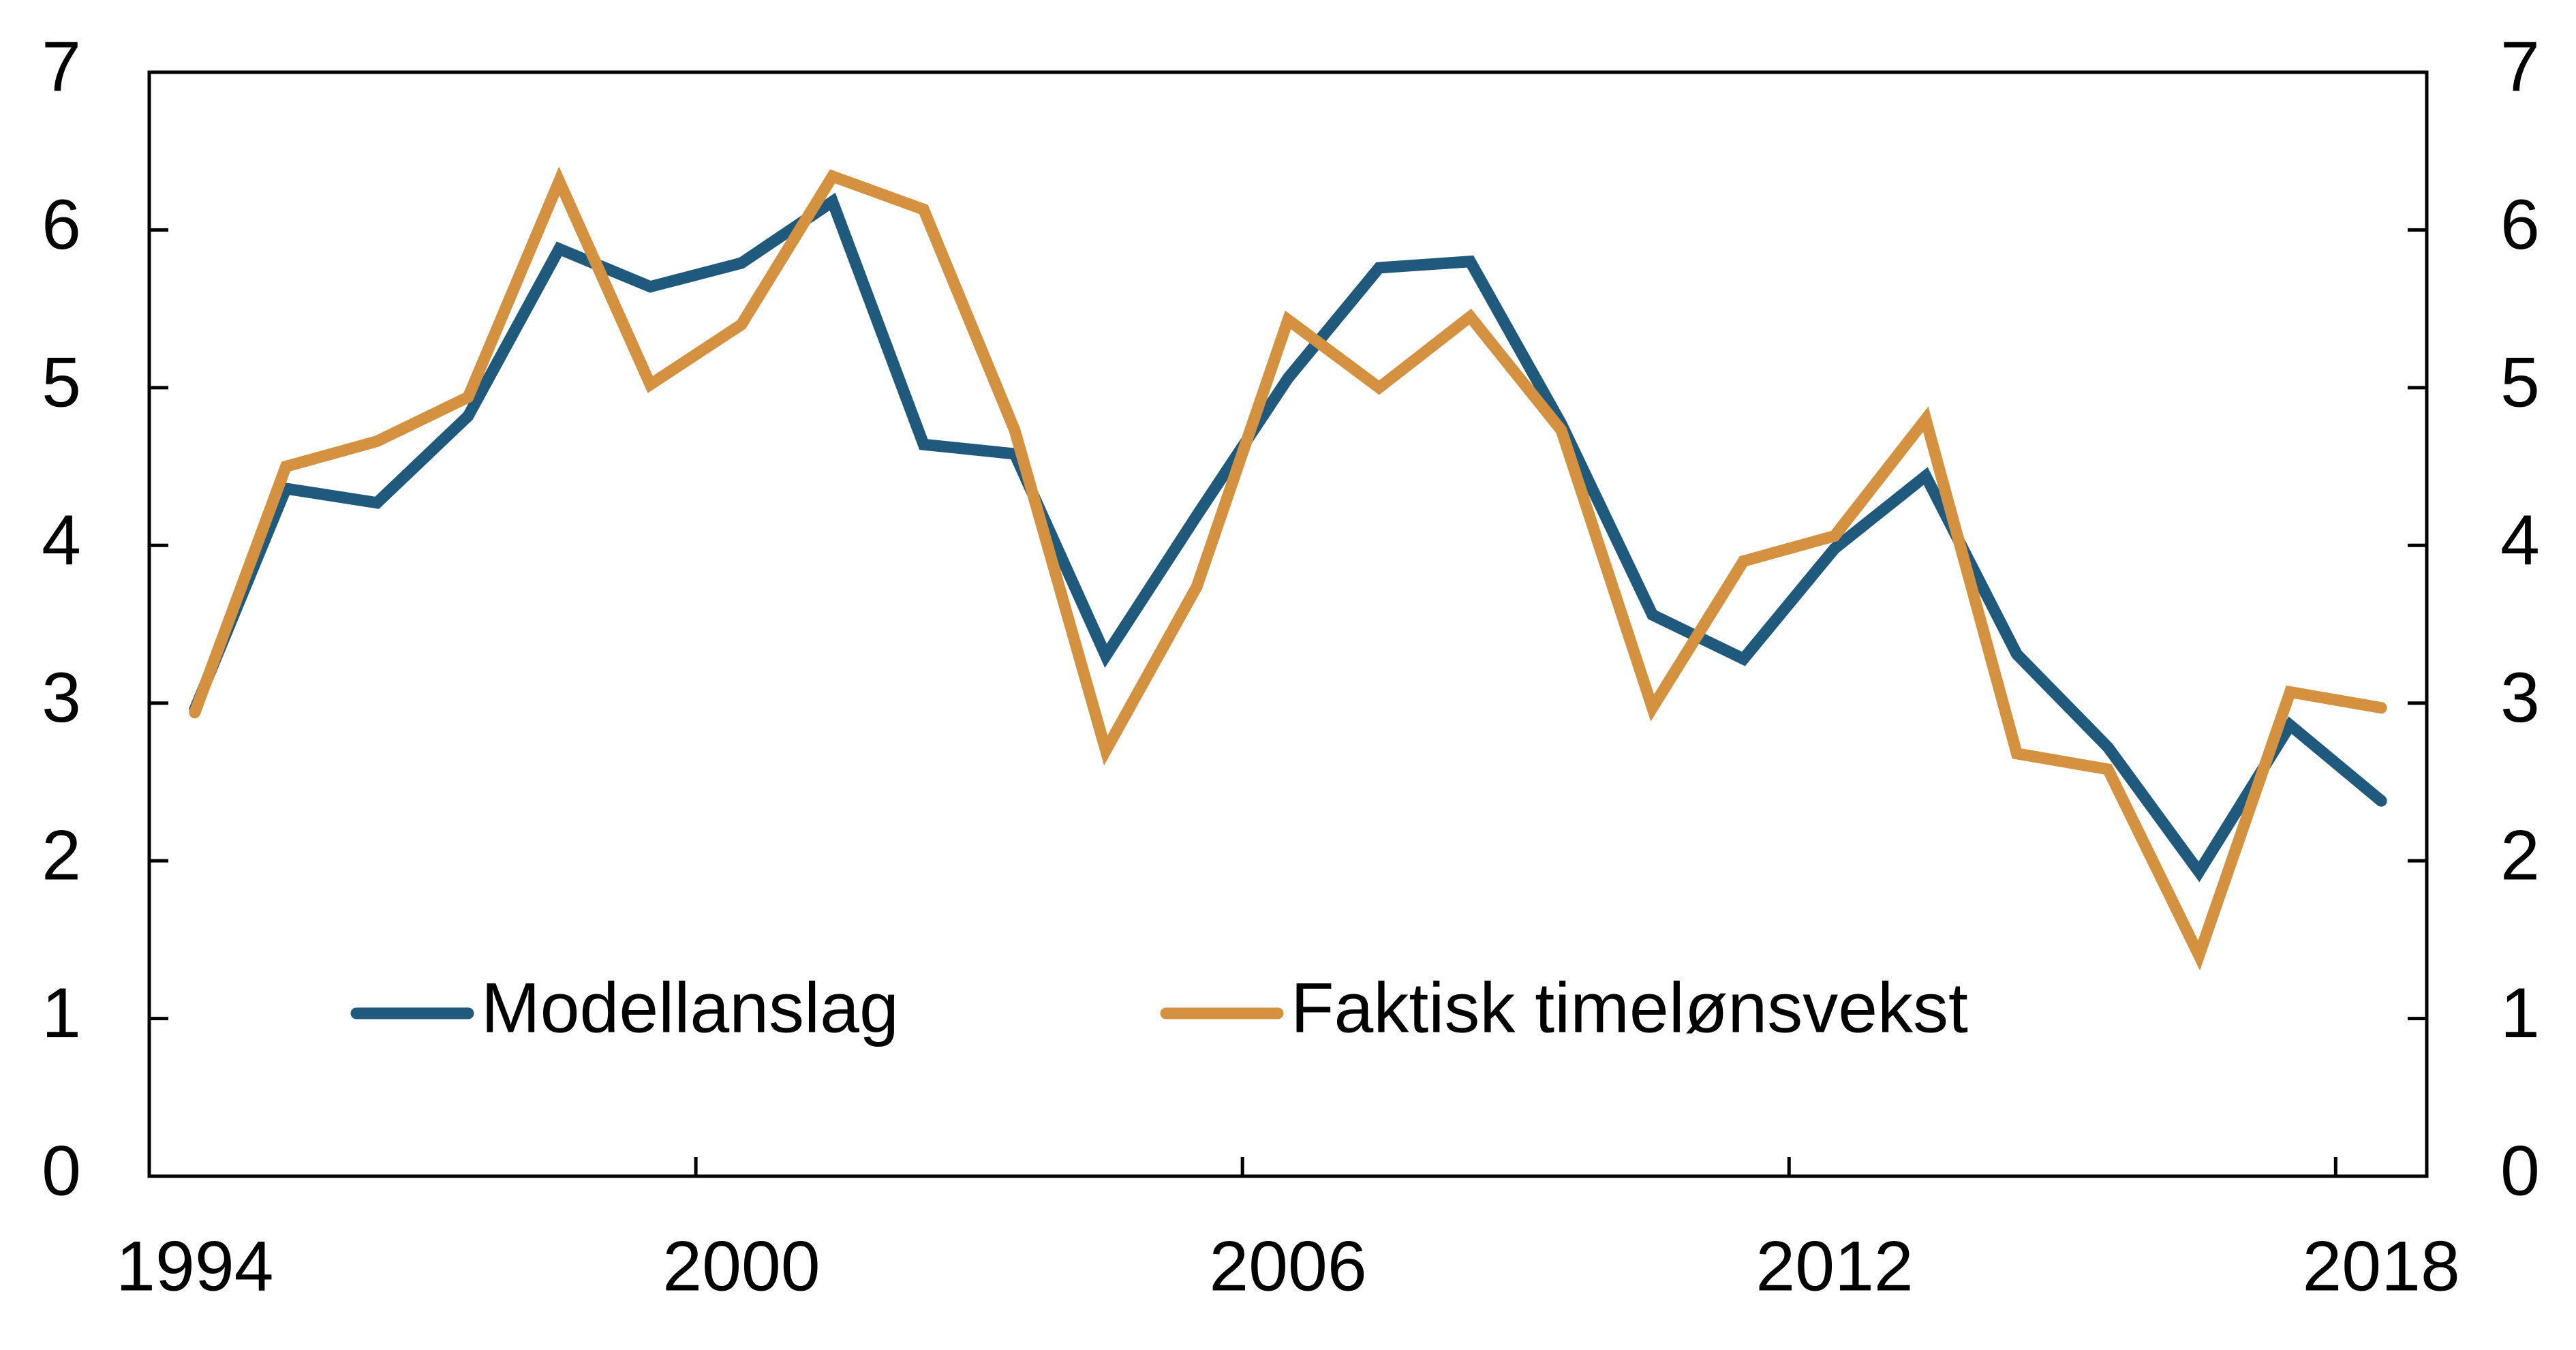  Describe the element at coordinates (1287, 1266) in the screenshot. I see `x-tick-label: 2006` at that location.